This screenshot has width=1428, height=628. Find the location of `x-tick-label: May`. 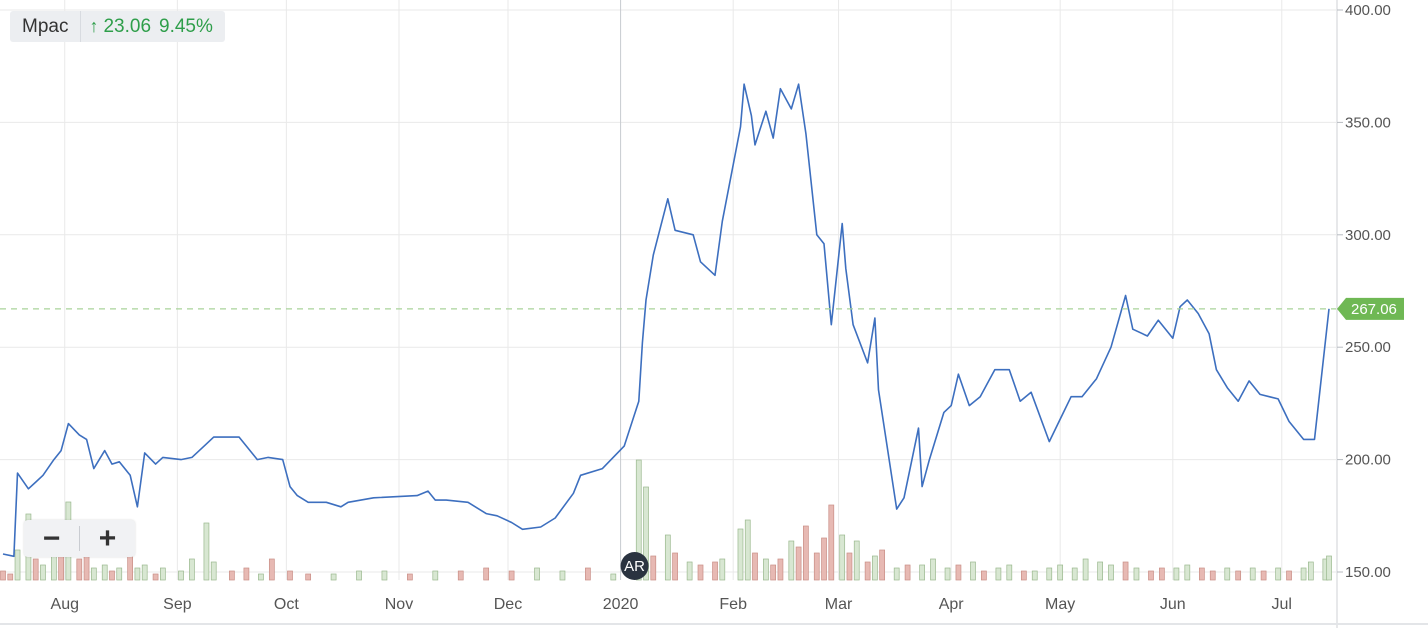

x-tick-label: May is located at coordinates (1060, 604).